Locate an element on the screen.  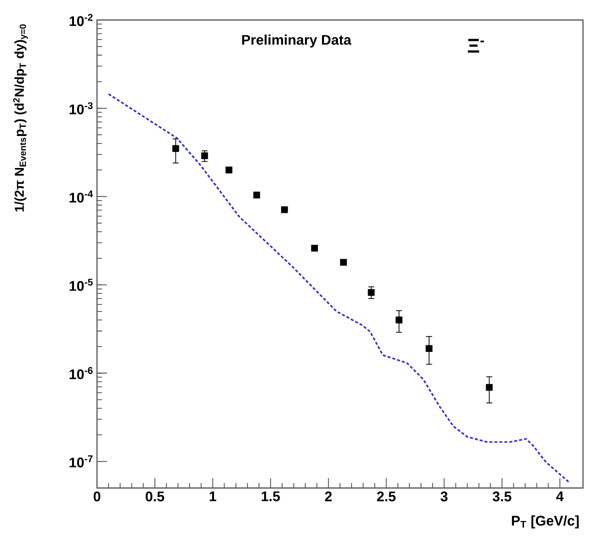
x-tick-label: 3 is located at coordinates (444, 497).